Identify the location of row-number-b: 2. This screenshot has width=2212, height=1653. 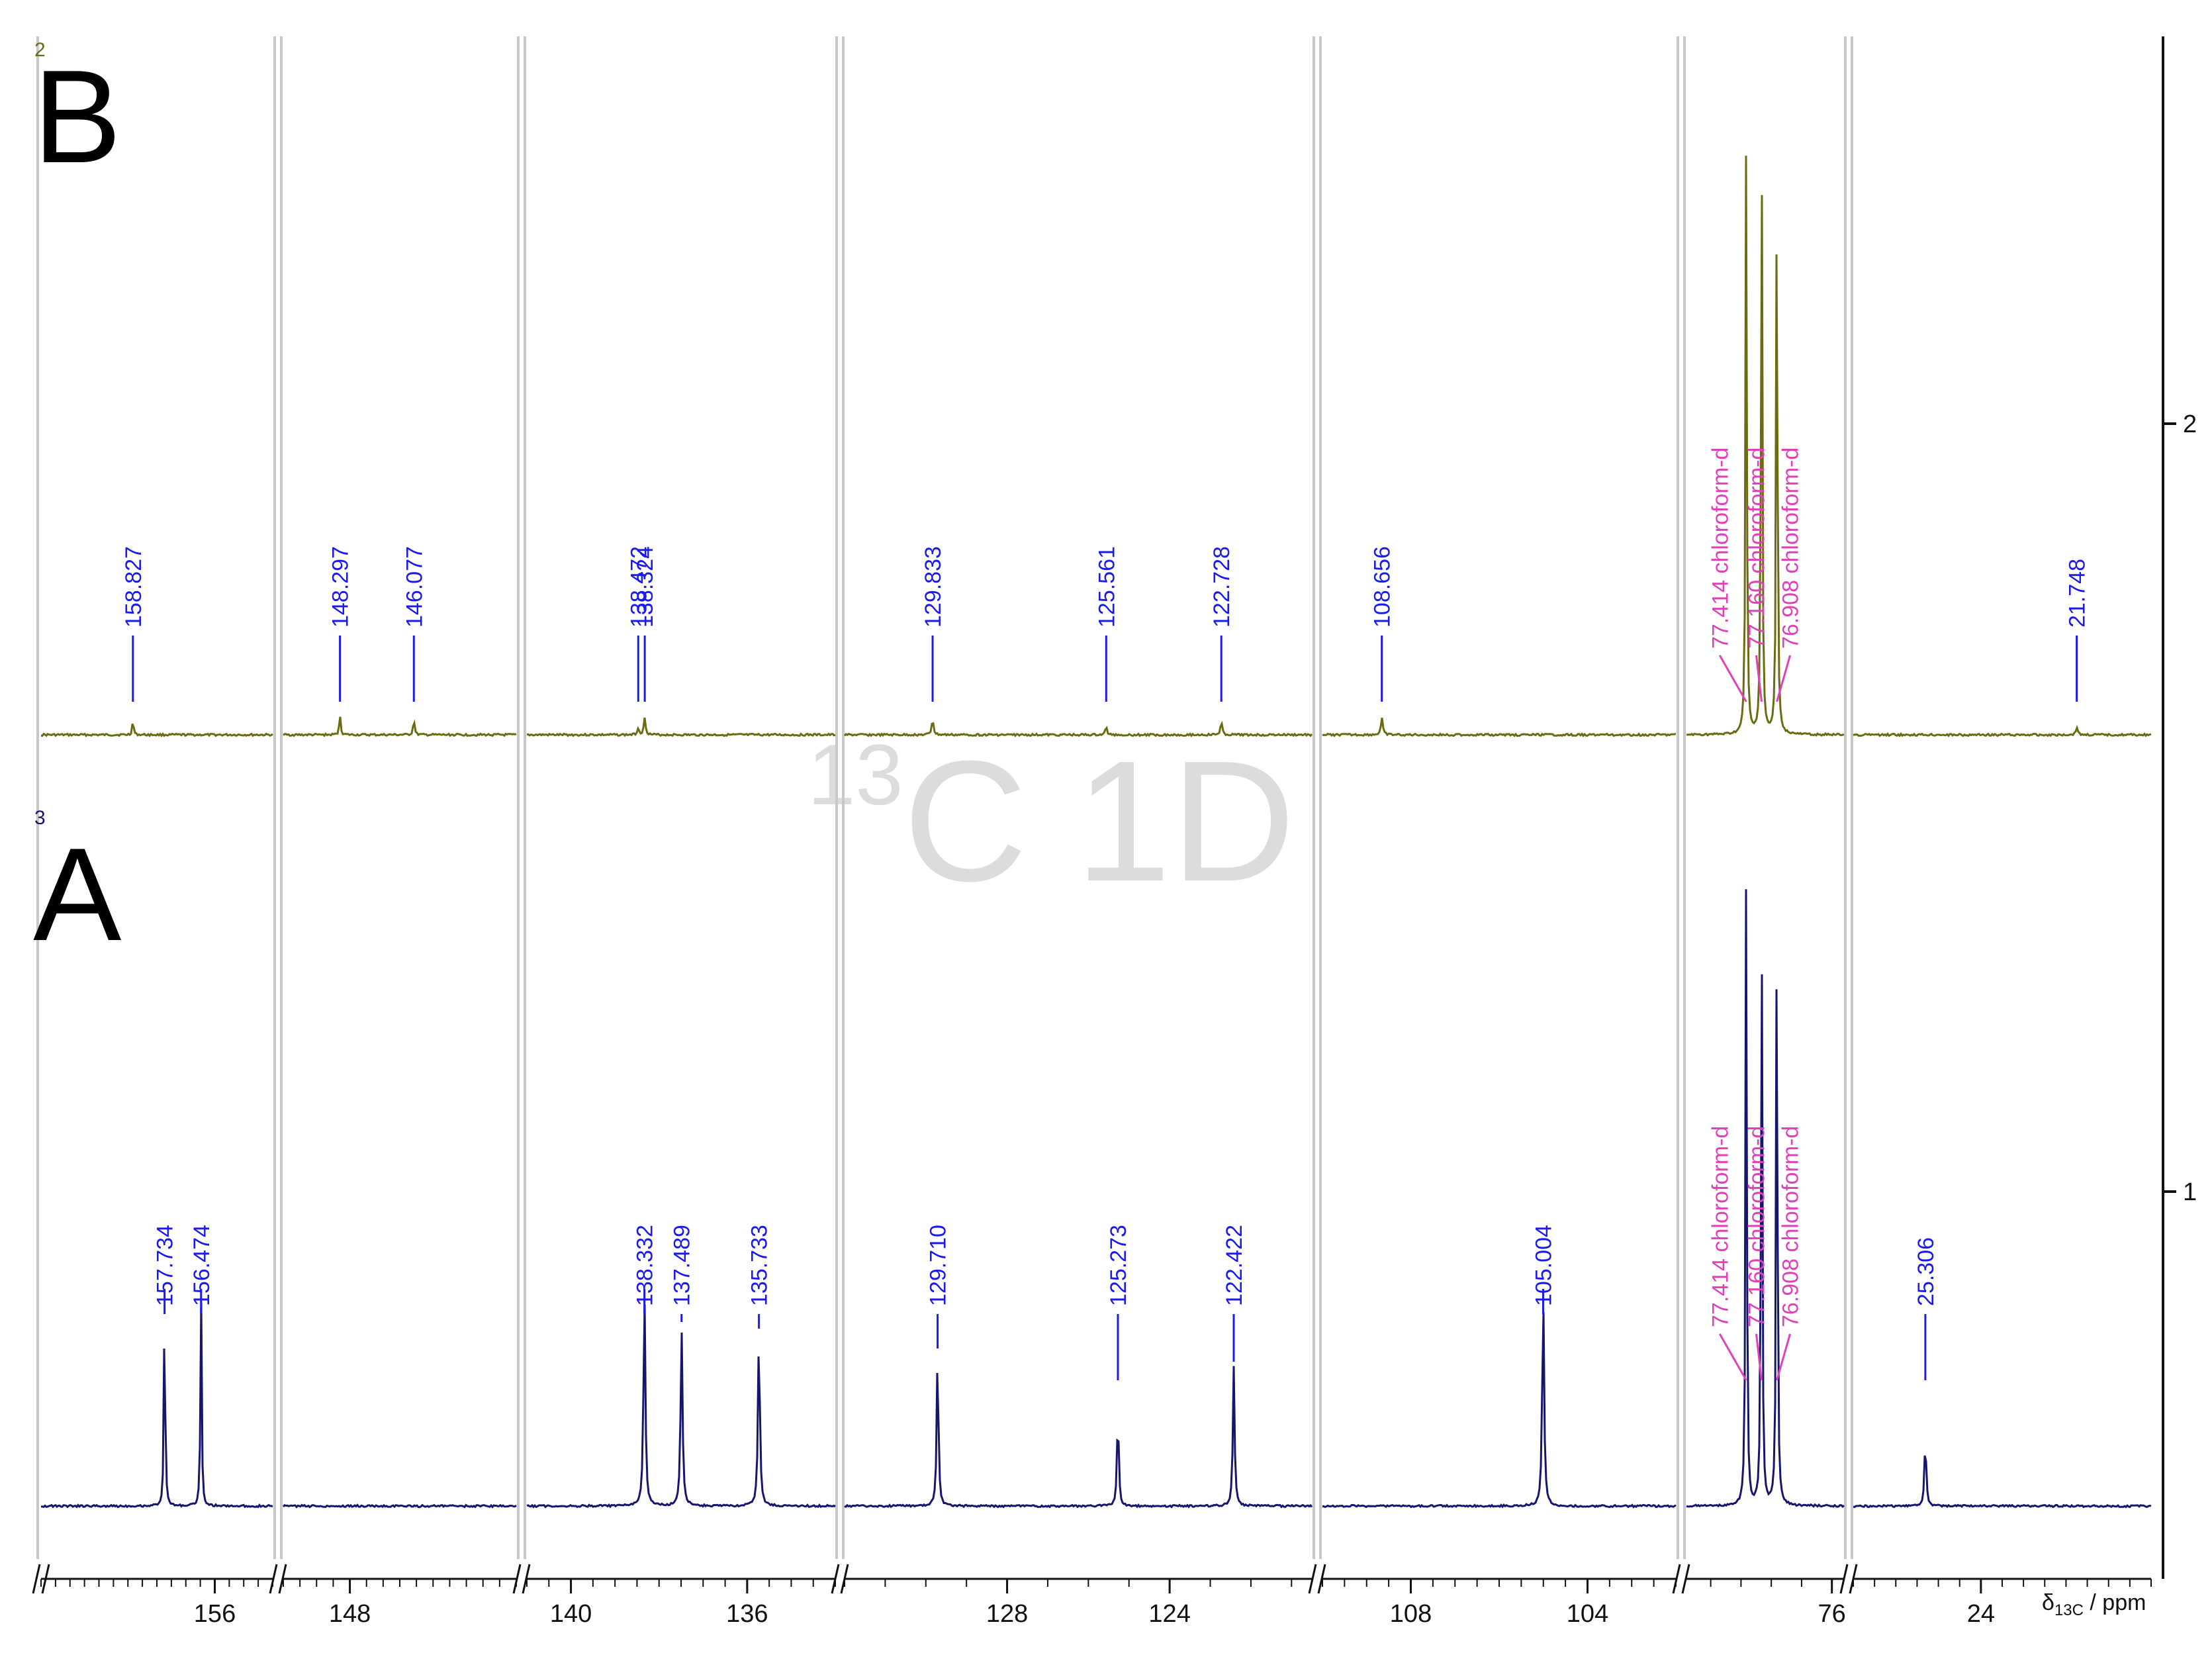
(40, 50).